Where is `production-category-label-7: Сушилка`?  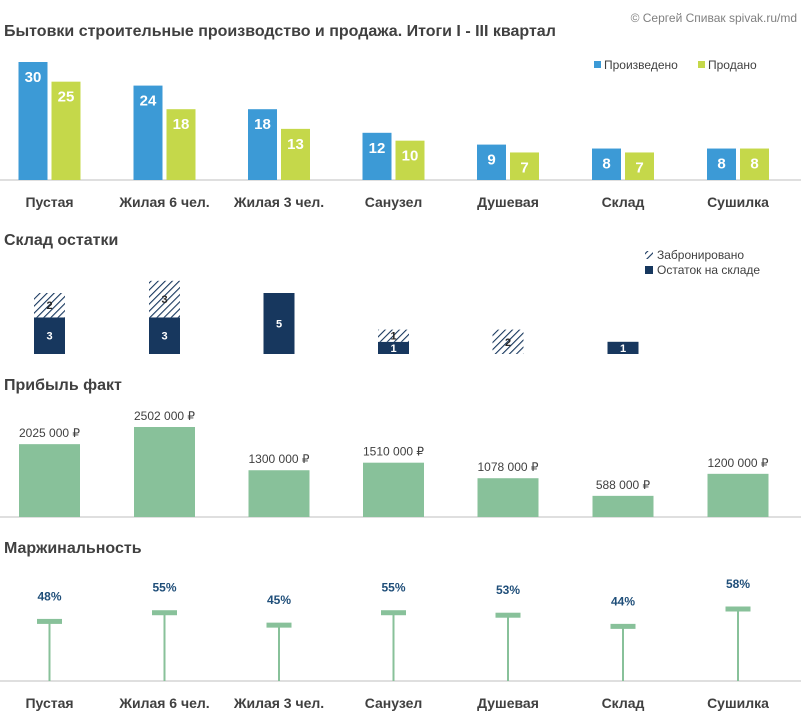
production-category-label-7: Сушилка is located at coordinates (738, 202).